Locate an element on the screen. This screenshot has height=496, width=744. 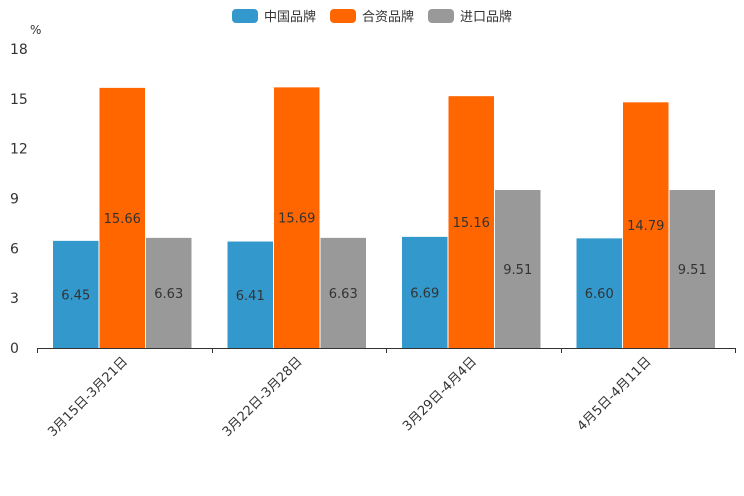
legend-item-imported-brand: 进口品牌 is located at coordinates (470, 15).